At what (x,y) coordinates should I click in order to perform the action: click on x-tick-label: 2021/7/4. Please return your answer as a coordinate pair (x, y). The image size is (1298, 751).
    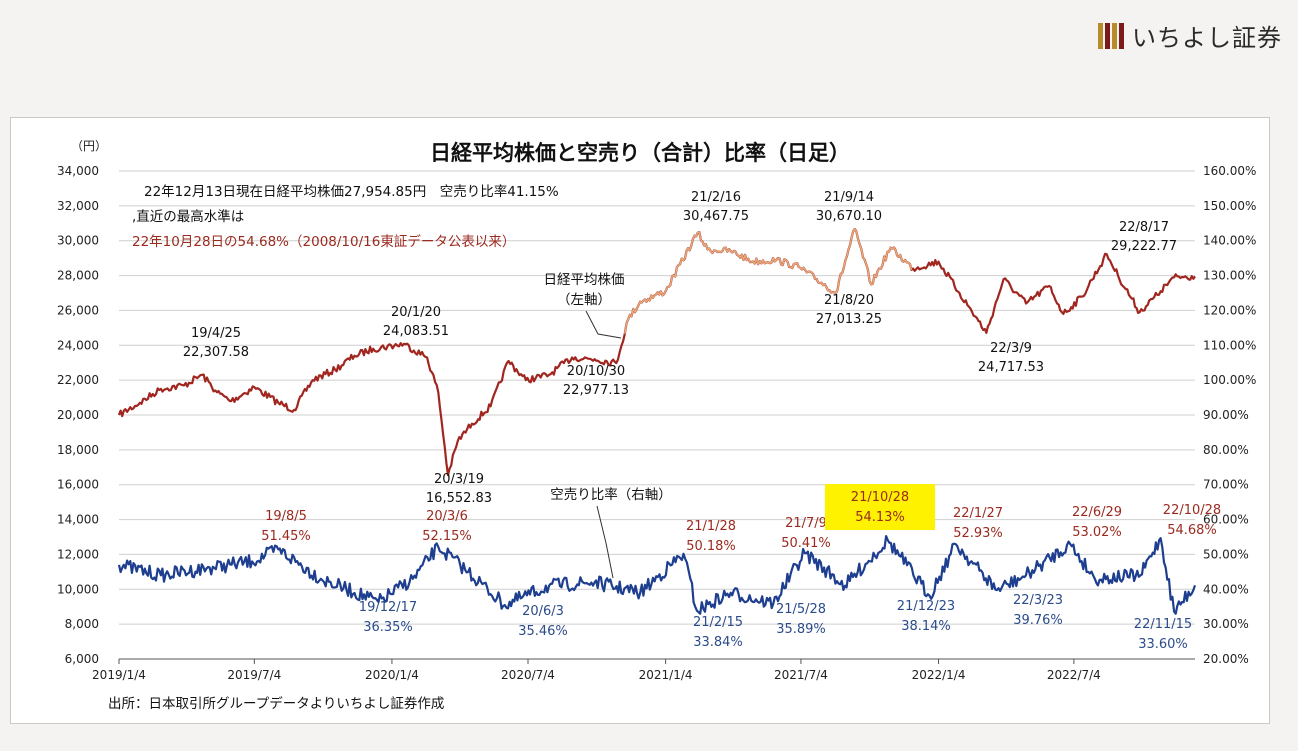
    Looking at the image, I should click on (801, 675).